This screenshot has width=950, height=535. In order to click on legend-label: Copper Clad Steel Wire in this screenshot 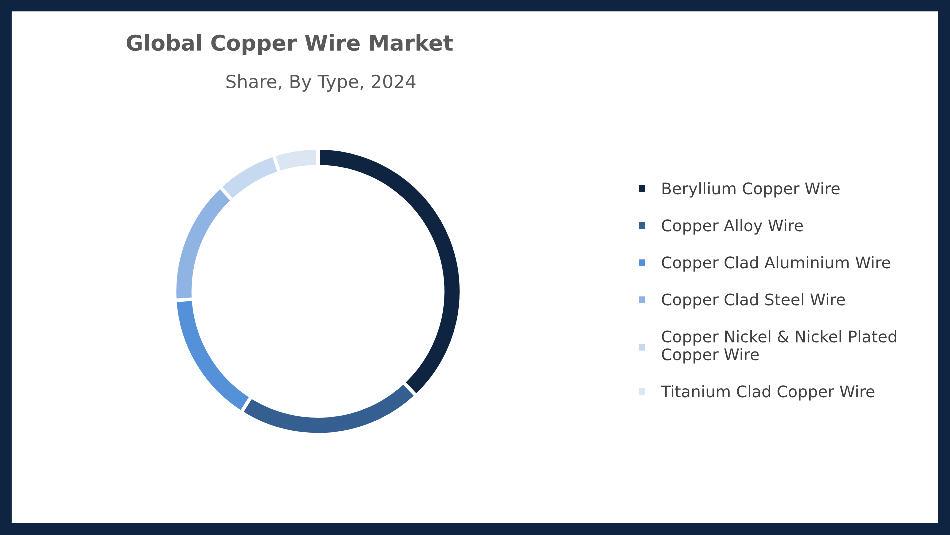, I will do `click(754, 301)`.